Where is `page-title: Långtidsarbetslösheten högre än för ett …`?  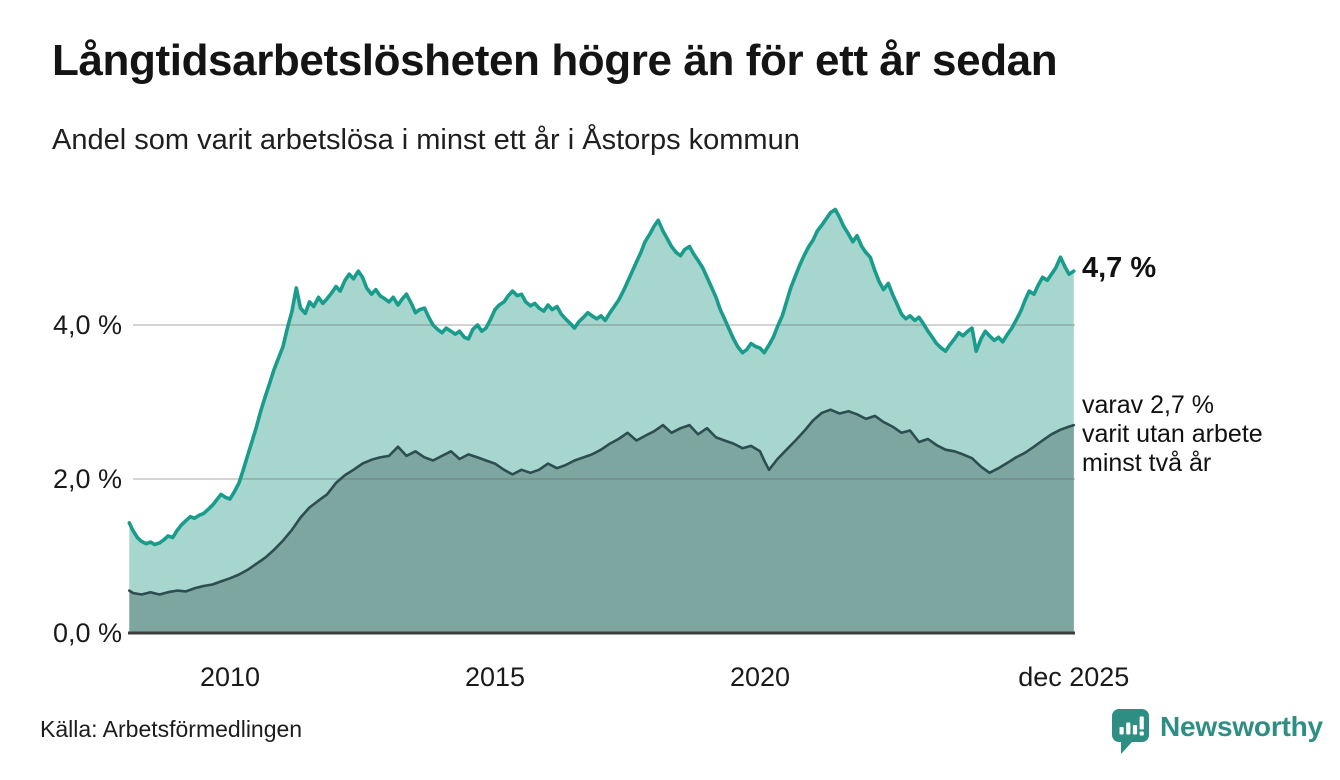
page-title: Långtidsarbetslösheten högre än för ett … is located at coordinates (555, 60).